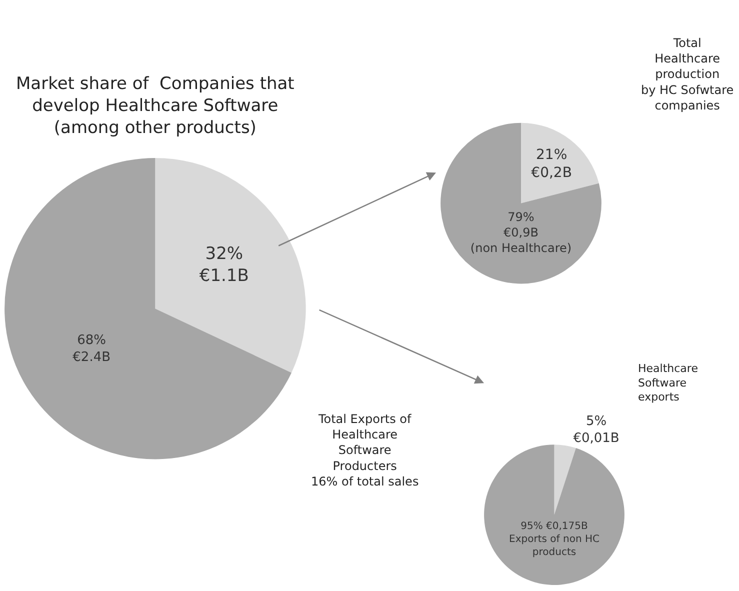 The height and width of the screenshot is (591, 739). Describe the element at coordinates (91, 348) in the screenshot. I see `data-label: 68% €2.4B` at that location.